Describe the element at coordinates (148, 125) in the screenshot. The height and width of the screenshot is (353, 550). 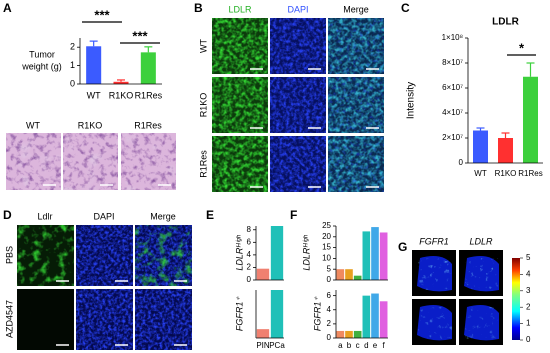
I see `image-label: R1Res` at that location.